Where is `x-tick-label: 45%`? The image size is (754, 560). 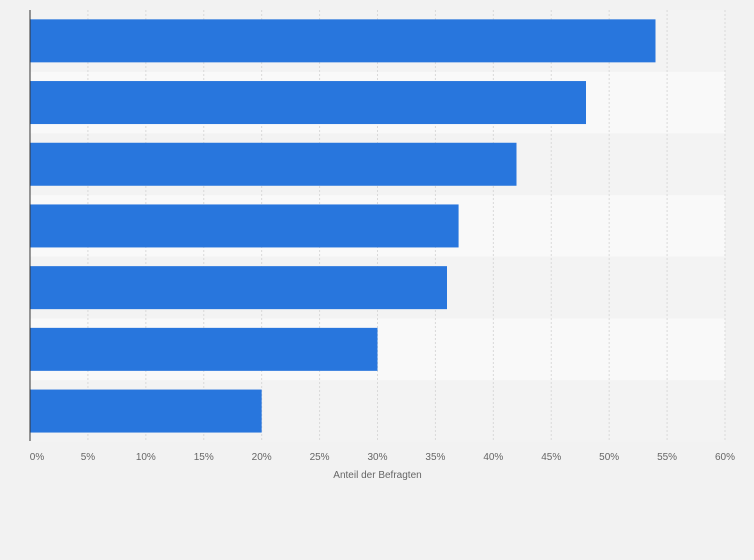 x-tick-label: 45% is located at coordinates (551, 457).